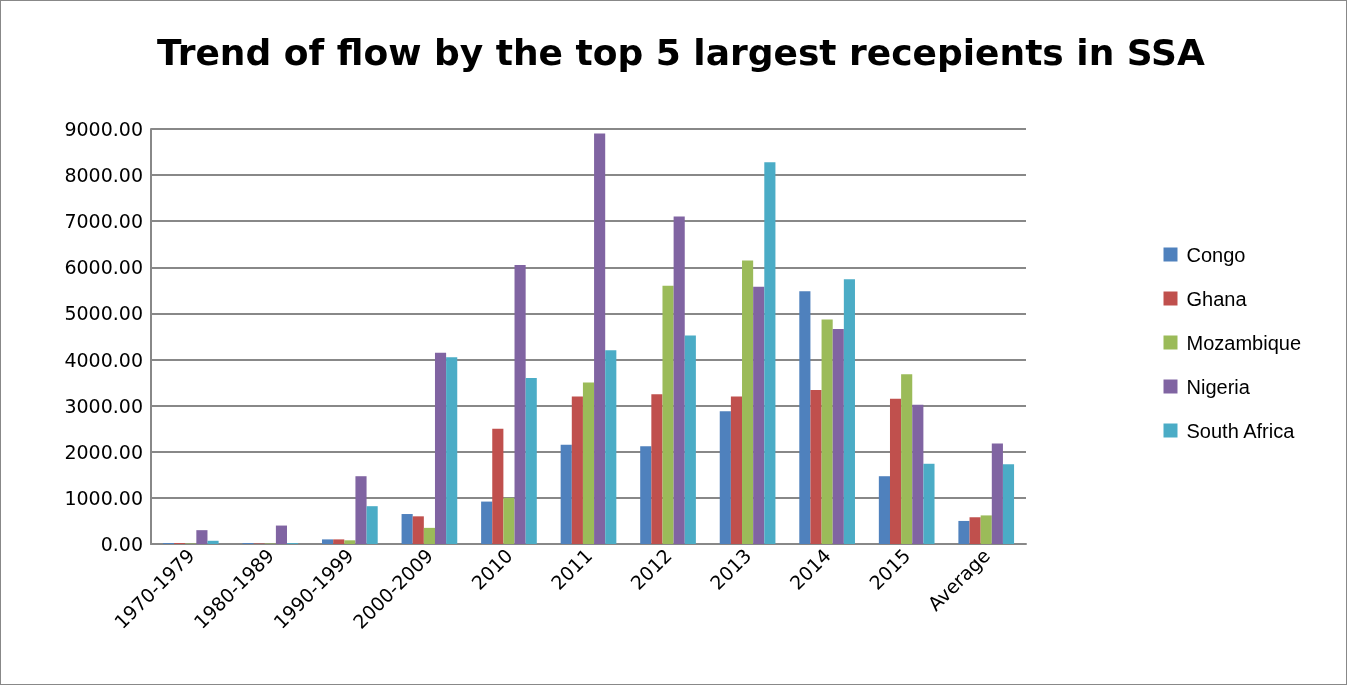 This screenshot has width=1347, height=685. I want to click on y-tick-label: 8000.00, so click(103, 175).